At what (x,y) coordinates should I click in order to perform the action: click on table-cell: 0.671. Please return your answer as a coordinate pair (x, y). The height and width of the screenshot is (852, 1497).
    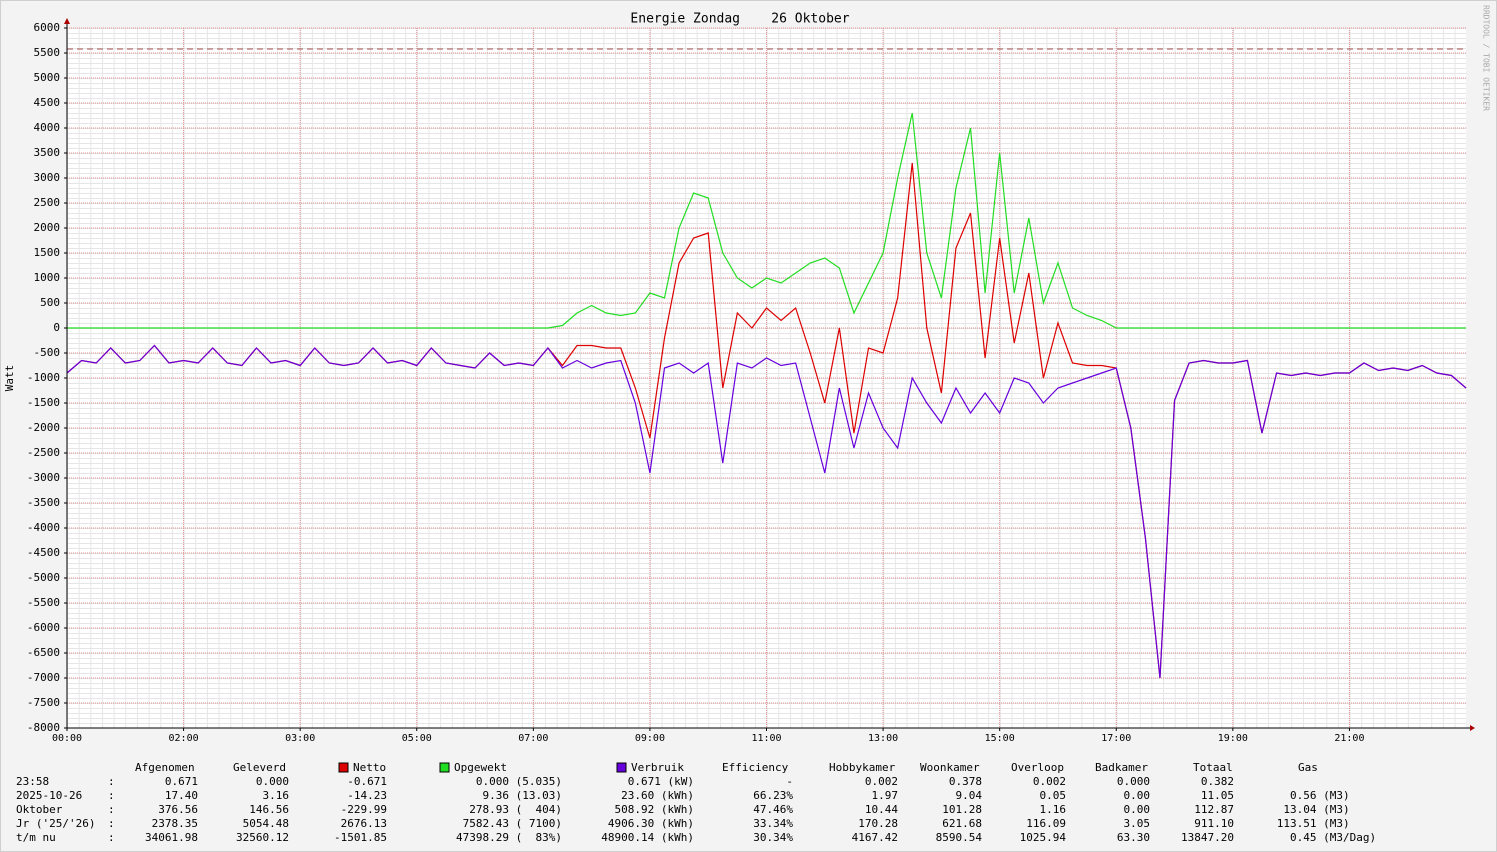
    Looking at the image, I should click on (181, 781).